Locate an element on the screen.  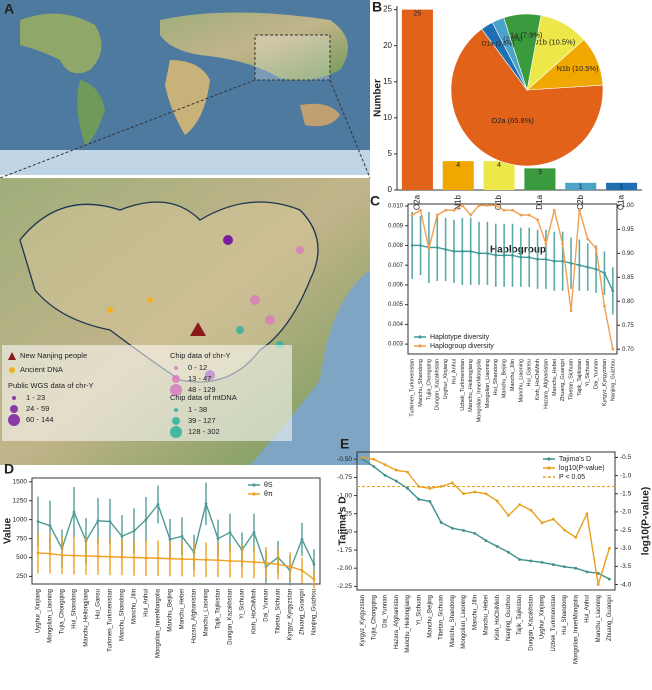
x-tick-label: O2a is located at coordinates (417, 202).